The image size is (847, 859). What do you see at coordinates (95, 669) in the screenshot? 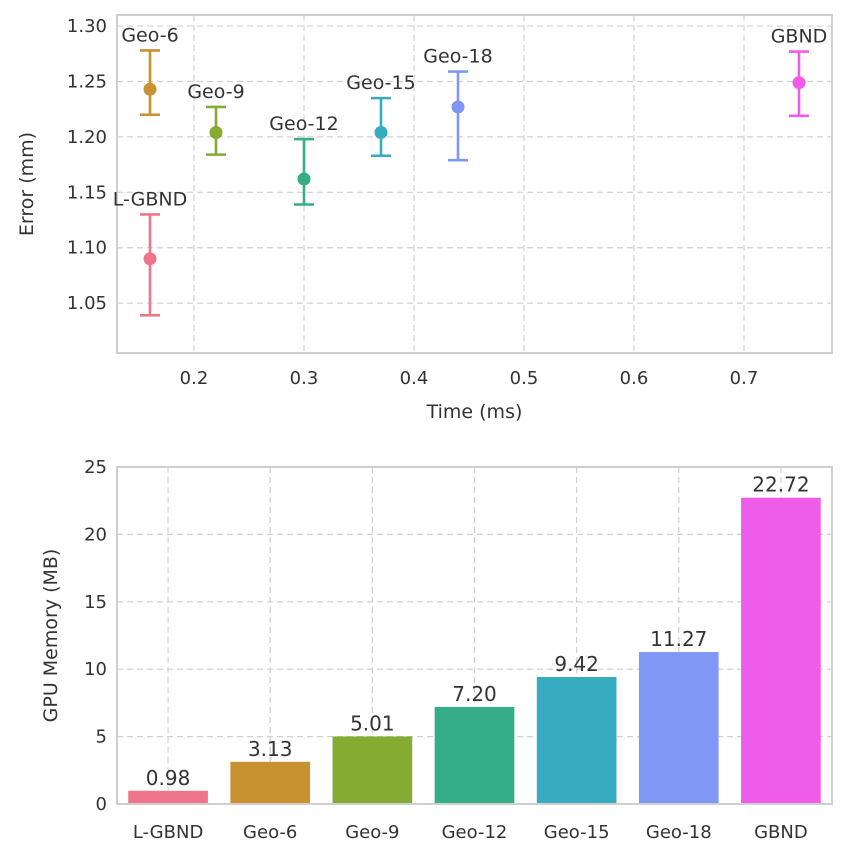
I see `y-tick-label: 10` at bounding box center [95, 669].